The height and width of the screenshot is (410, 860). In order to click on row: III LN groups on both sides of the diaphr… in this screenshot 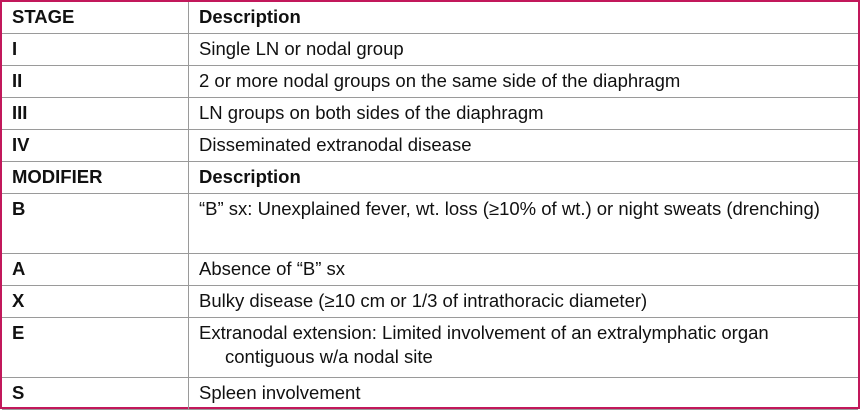, I will do `click(430, 113)`.